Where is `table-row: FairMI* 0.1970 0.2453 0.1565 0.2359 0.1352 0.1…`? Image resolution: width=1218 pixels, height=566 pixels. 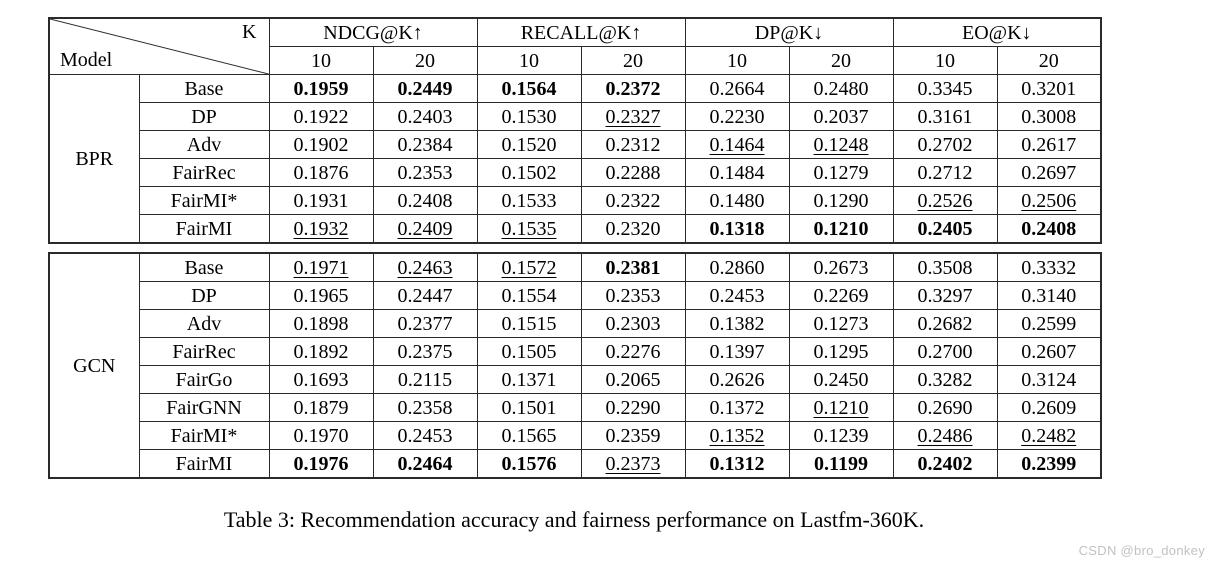 table-row: FairMI* 0.1970 0.2453 0.1565 0.2359 0.1352 0.1… is located at coordinates (575, 435).